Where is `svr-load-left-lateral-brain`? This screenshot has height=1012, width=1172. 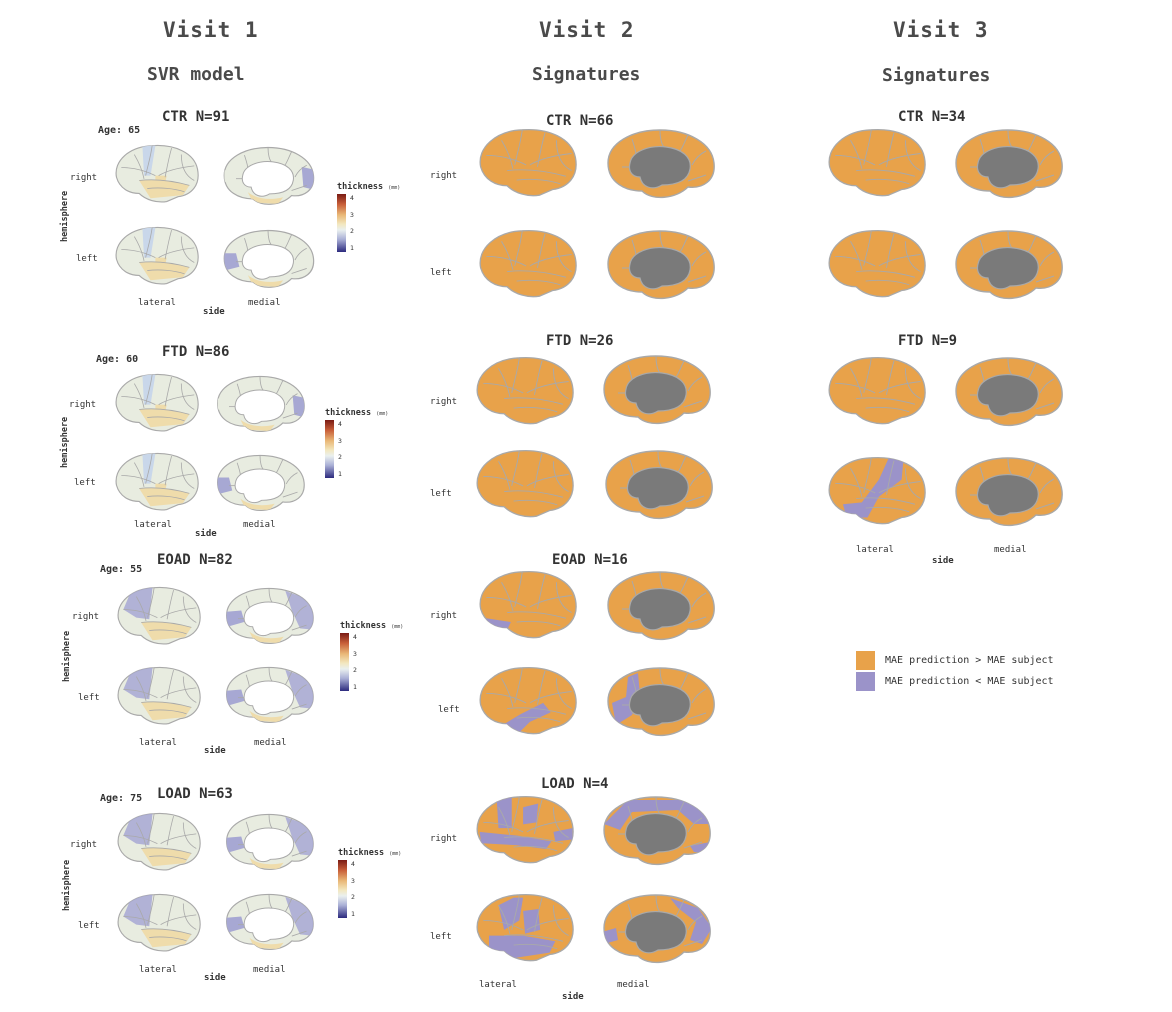
svr-load-left-lateral-brain is located at coordinates (159, 922).